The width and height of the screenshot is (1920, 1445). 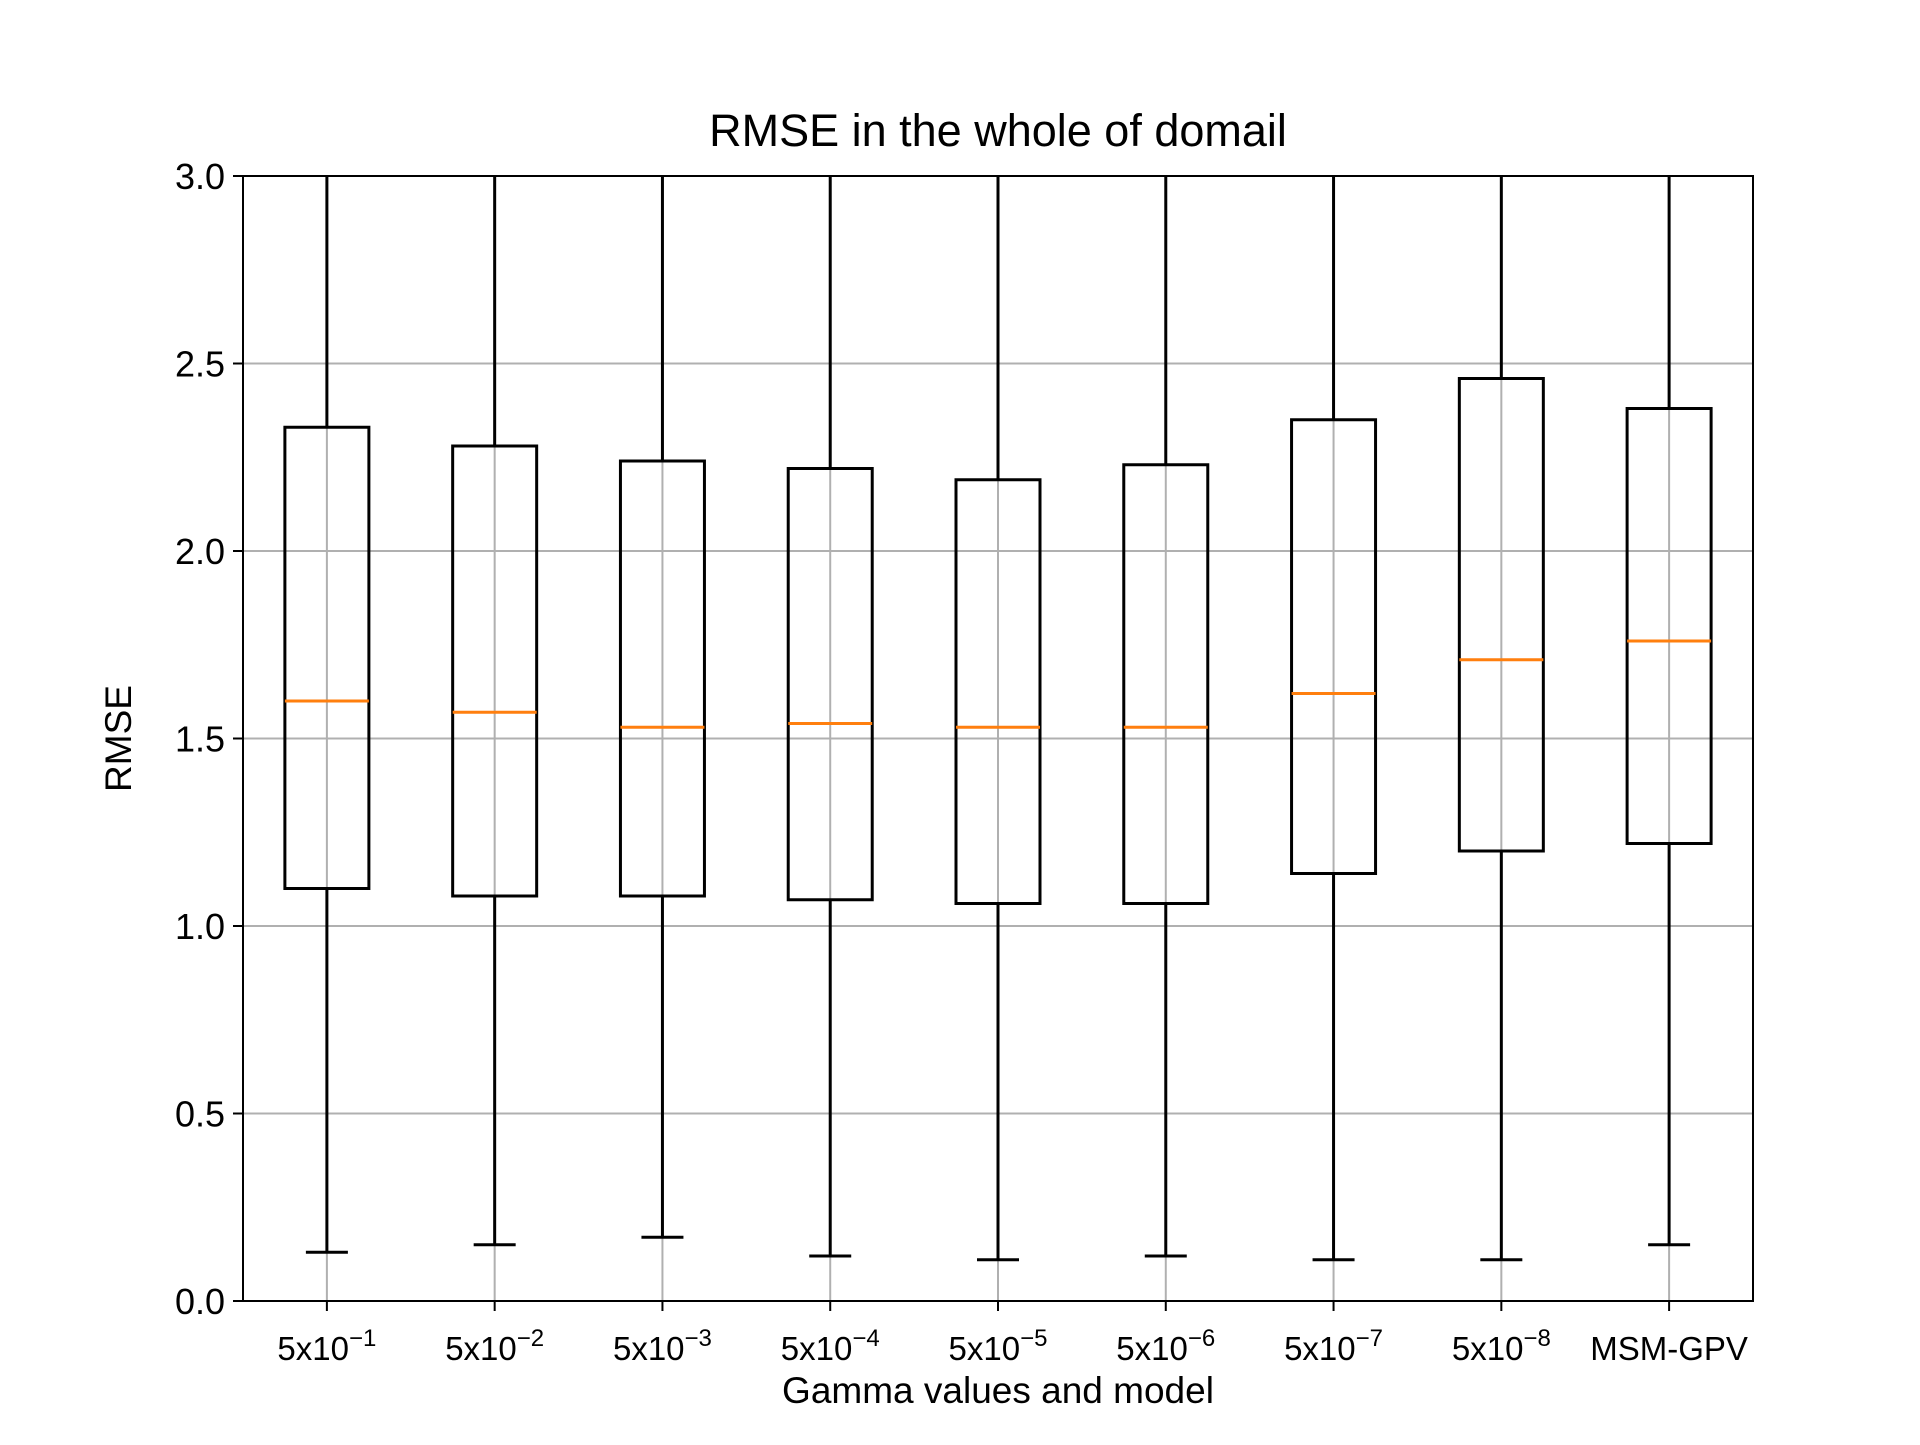 What do you see at coordinates (1669, 1348) in the screenshot?
I see `x-tick-label: MSM-GPV` at bounding box center [1669, 1348].